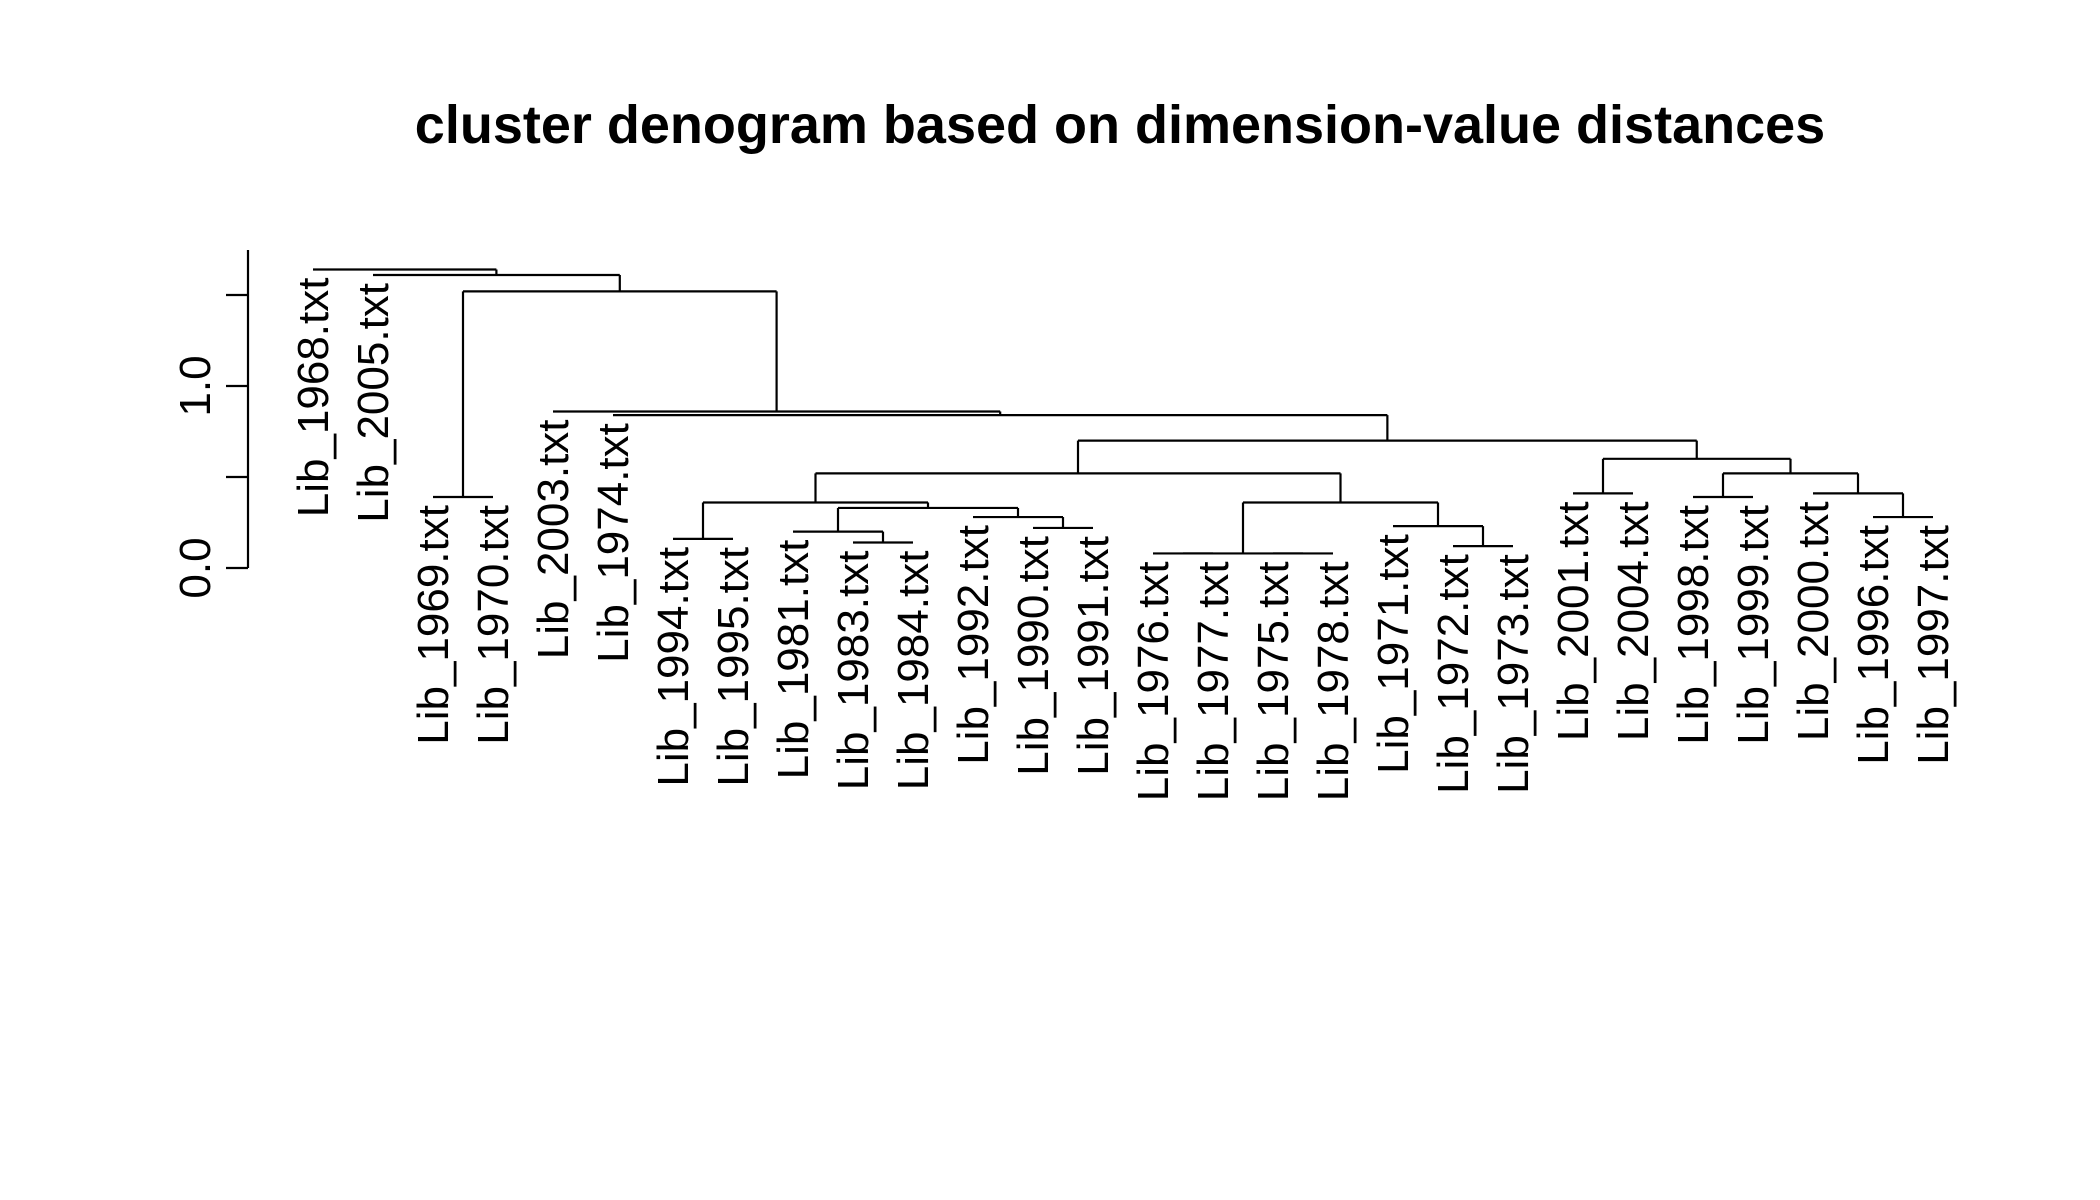 The height and width of the screenshot is (1200, 2100). What do you see at coordinates (1153, 681) in the screenshot?
I see `leaf-label: Lib_1976.txt` at bounding box center [1153, 681].